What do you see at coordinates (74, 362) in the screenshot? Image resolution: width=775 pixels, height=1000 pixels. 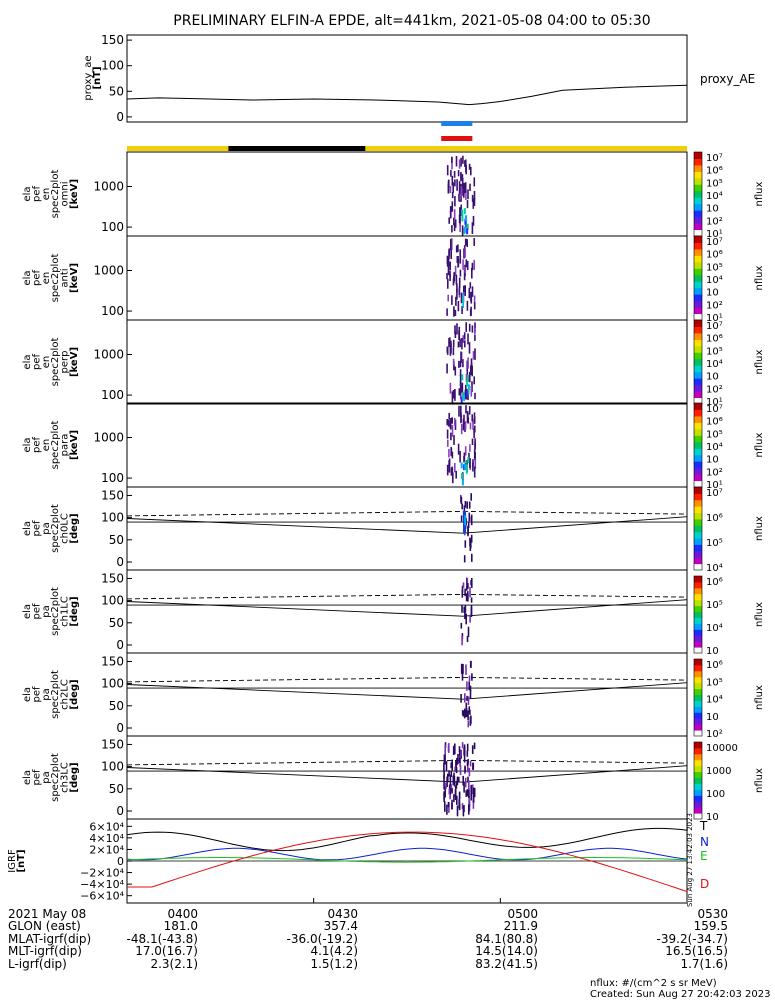 I see `axis-label-line: [keV]` at bounding box center [74, 362].